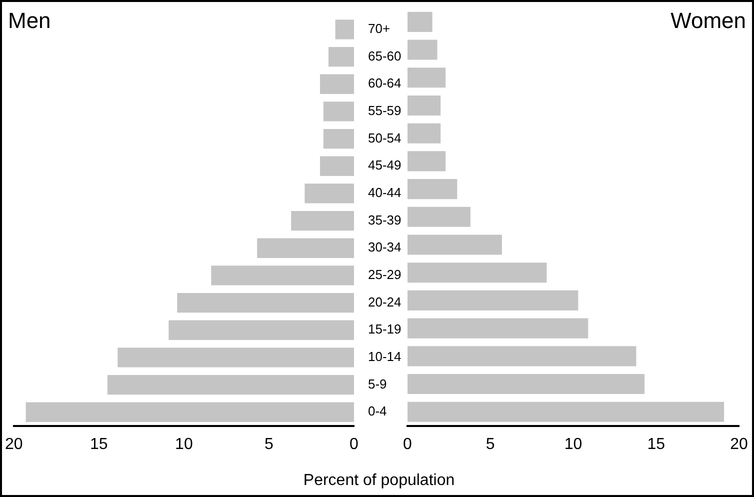  I want to click on text: Men, so click(29, 21).